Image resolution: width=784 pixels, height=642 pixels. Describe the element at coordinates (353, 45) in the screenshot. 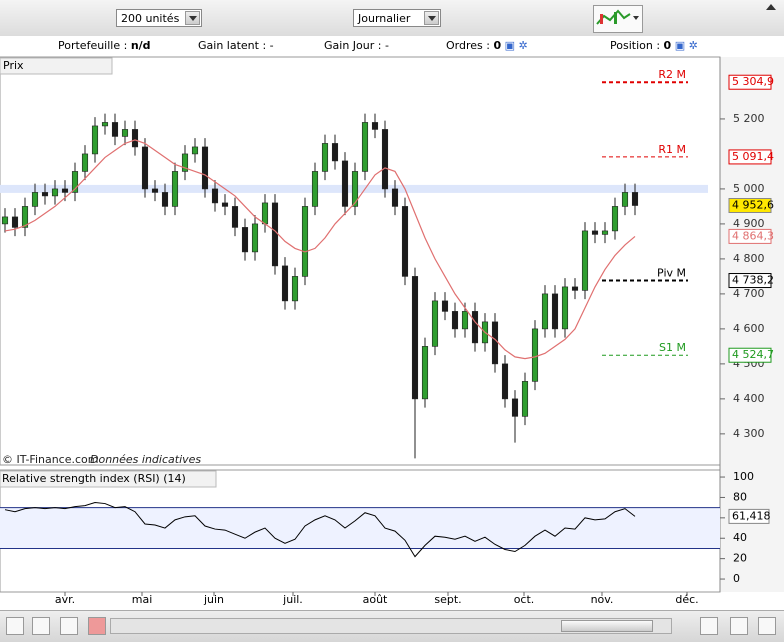

I see `day-label: Gain Jour :` at that location.